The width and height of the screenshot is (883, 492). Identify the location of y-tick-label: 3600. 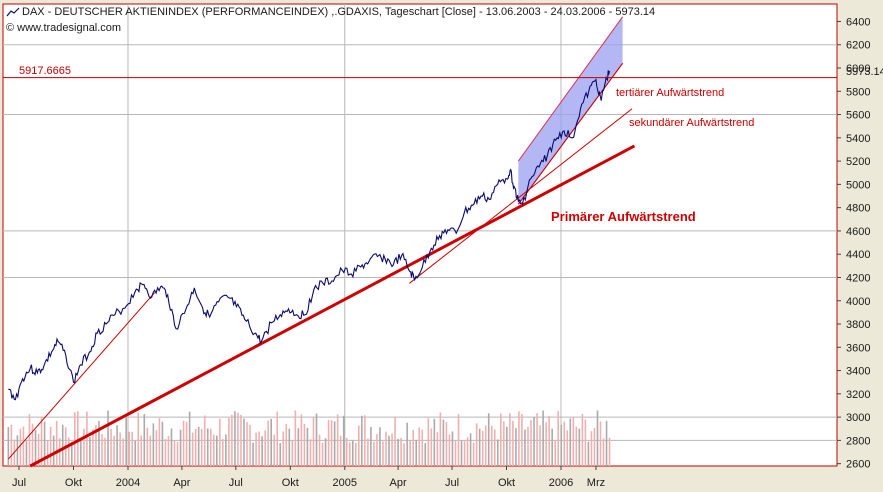
(858, 348).